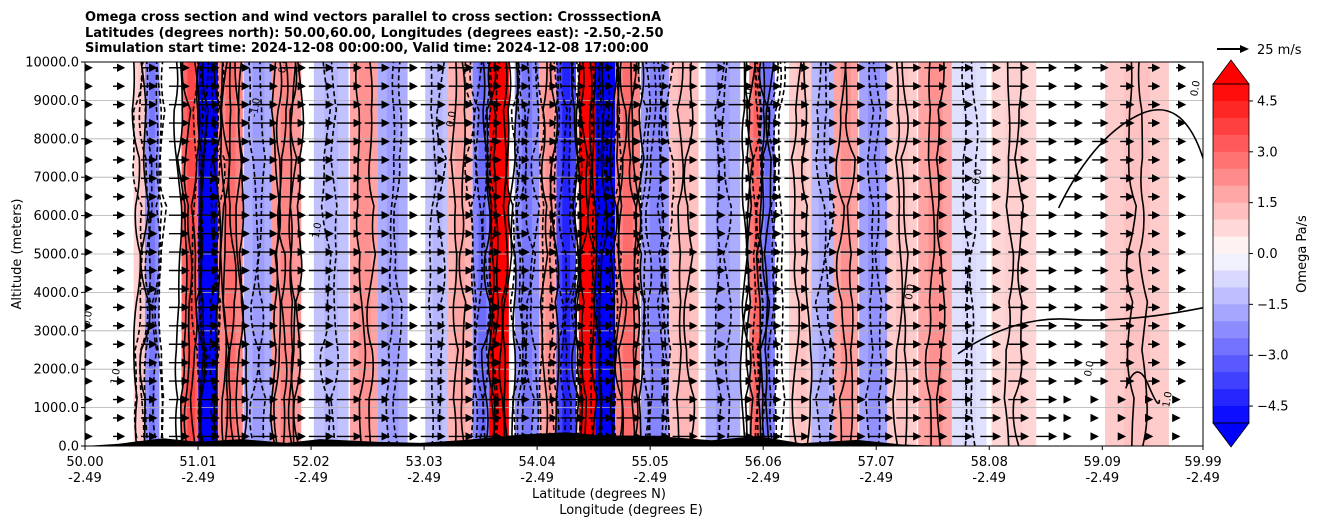 This screenshot has width=1320, height=526. I want to click on x-tick-label-lat: 57.07, so click(876, 462).